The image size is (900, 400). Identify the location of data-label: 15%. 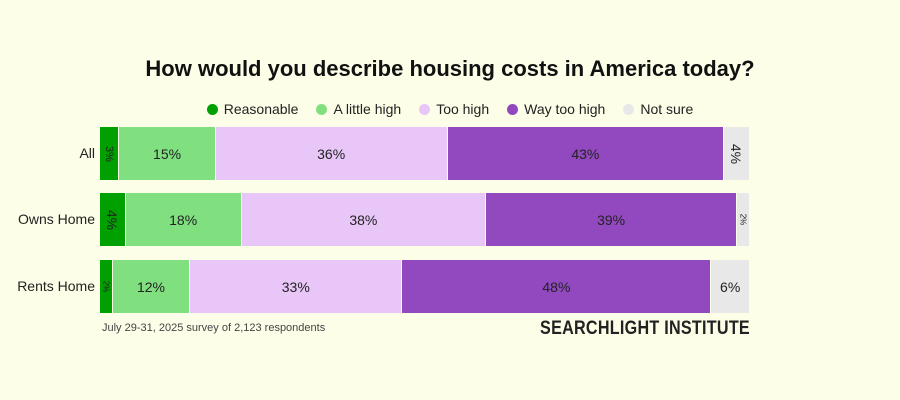
(167, 153).